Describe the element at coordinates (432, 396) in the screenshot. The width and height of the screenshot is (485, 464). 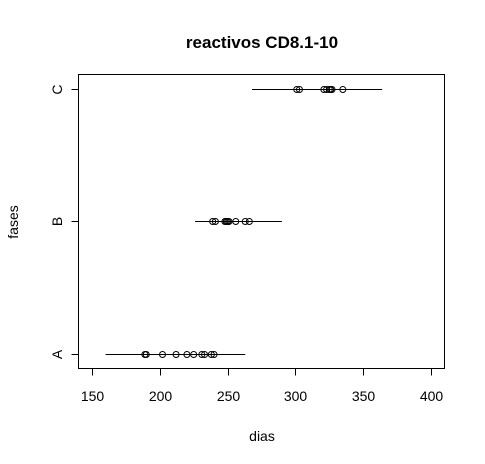
I see `x-tick-label: 400` at that location.